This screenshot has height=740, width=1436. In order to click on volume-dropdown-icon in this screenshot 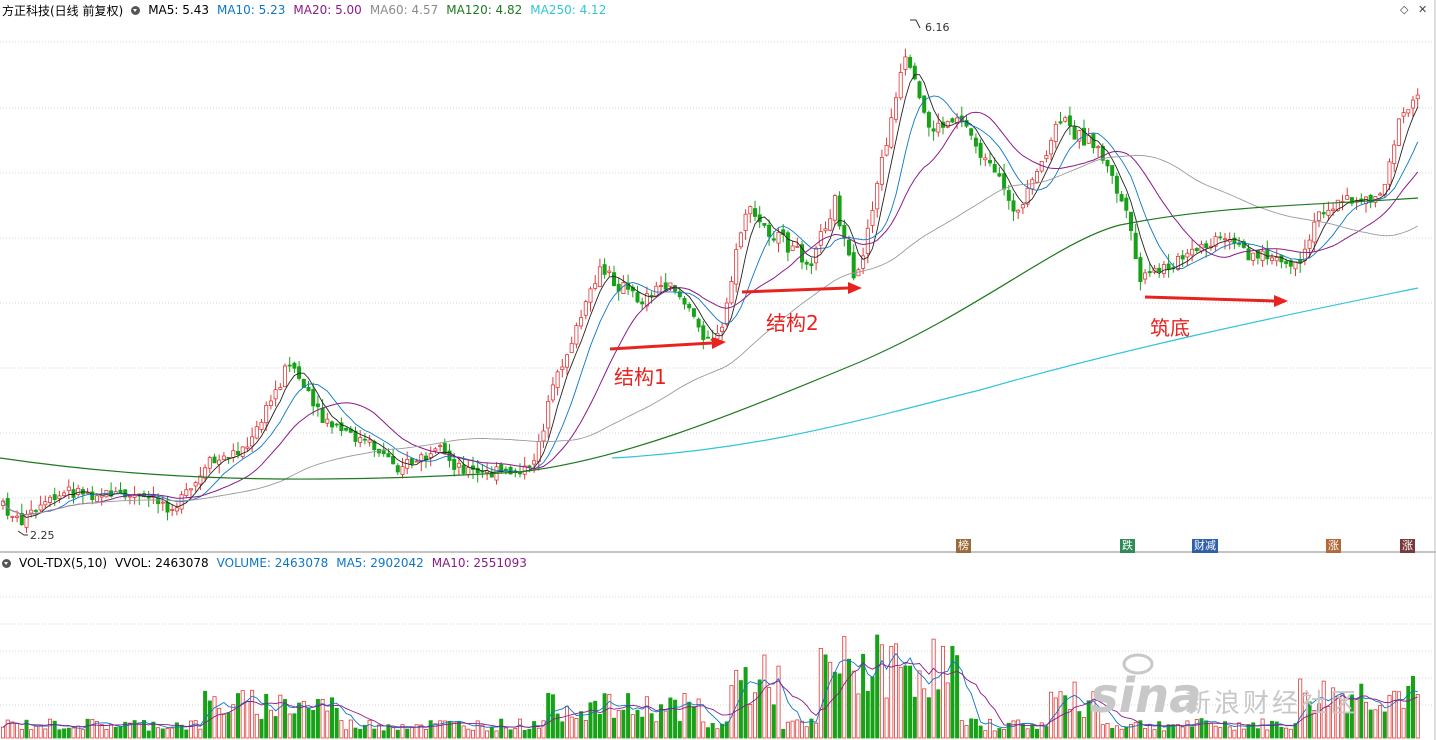, I will do `click(6, 563)`.